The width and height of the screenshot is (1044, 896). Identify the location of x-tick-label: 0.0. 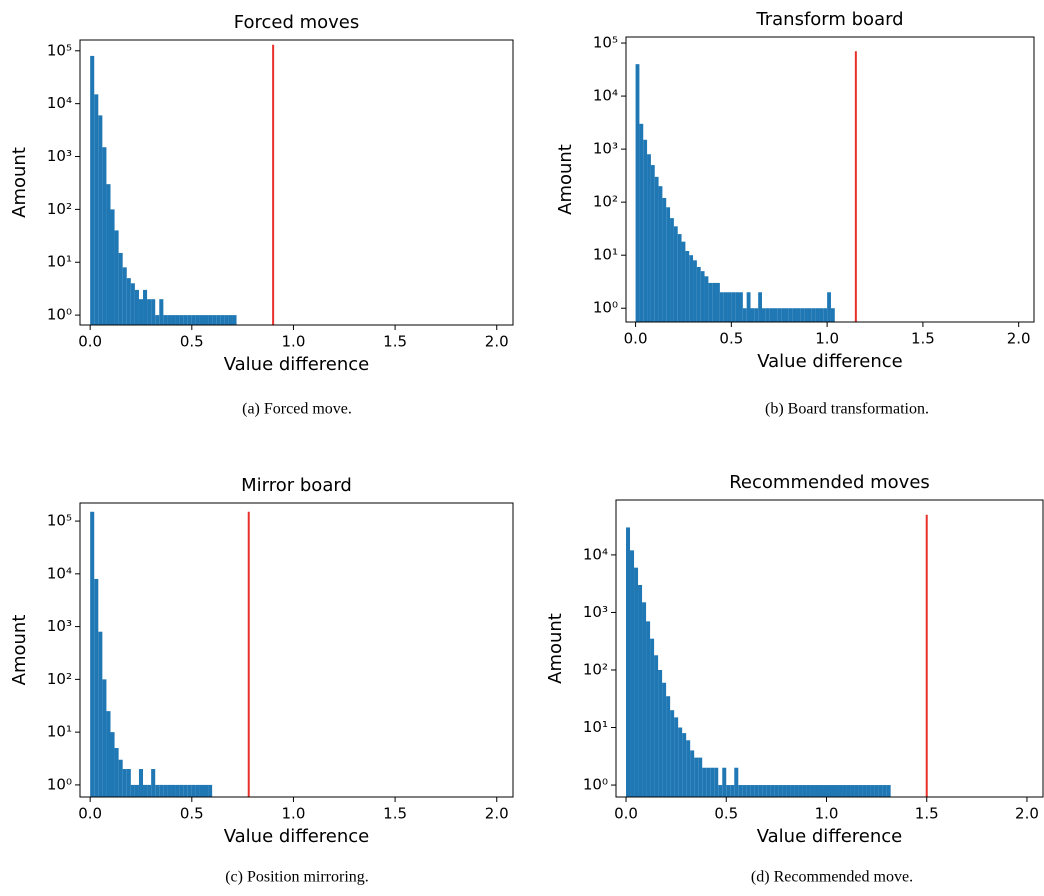
(90, 814).